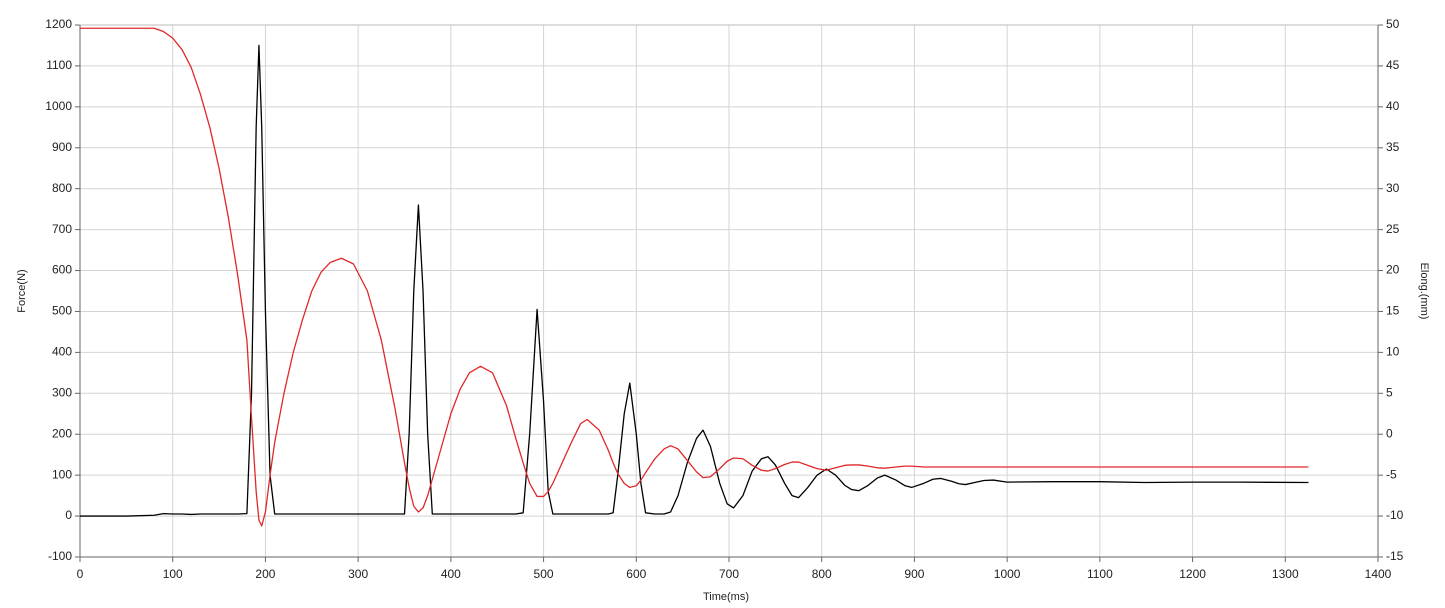 Image resolution: width=1445 pixels, height=608 pixels. I want to click on y-axis-label: Force(N), so click(22, 290).